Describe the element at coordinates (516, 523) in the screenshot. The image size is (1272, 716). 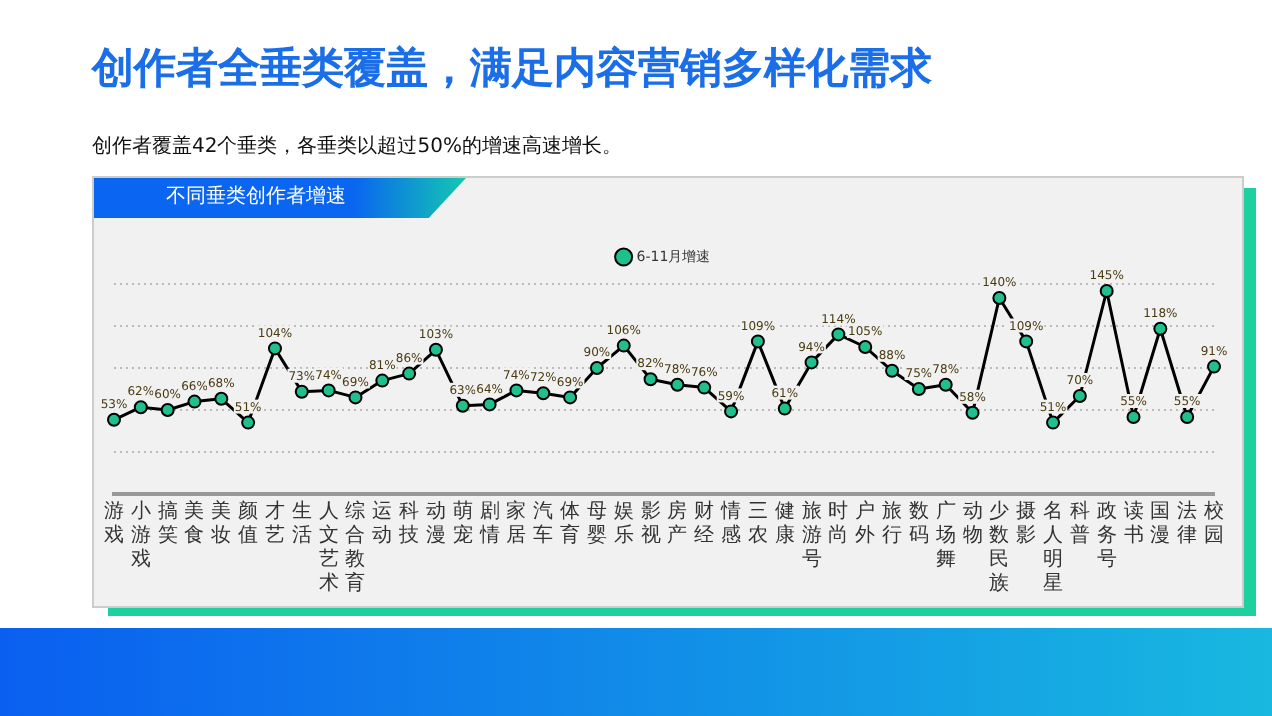
I see `x-tick-label: 家居` at that location.